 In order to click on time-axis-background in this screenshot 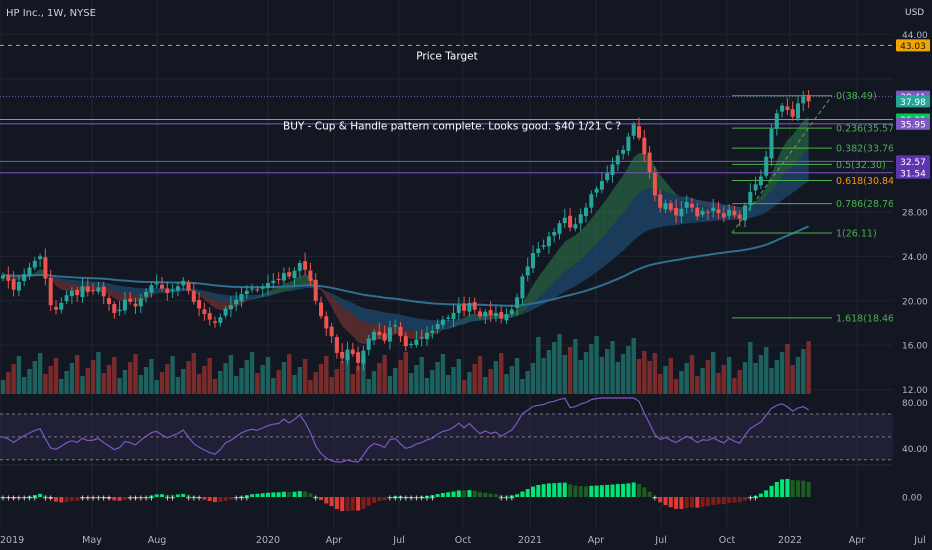, I will do `click(466, 540)`.